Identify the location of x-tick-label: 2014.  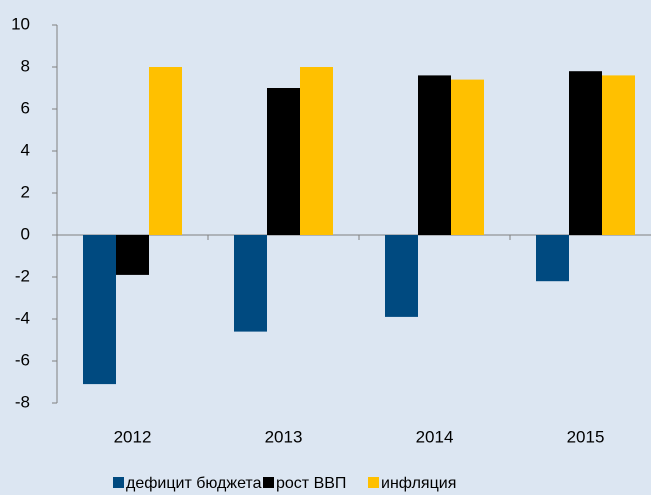
(435, 436).